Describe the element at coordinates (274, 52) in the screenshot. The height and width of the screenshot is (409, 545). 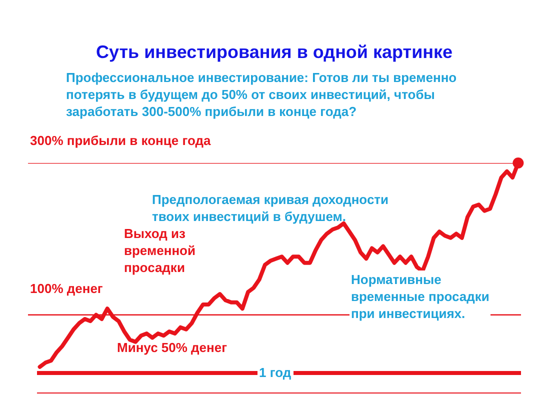
I see `chart-title: Суть инвестирования в одной картинке` at that location.